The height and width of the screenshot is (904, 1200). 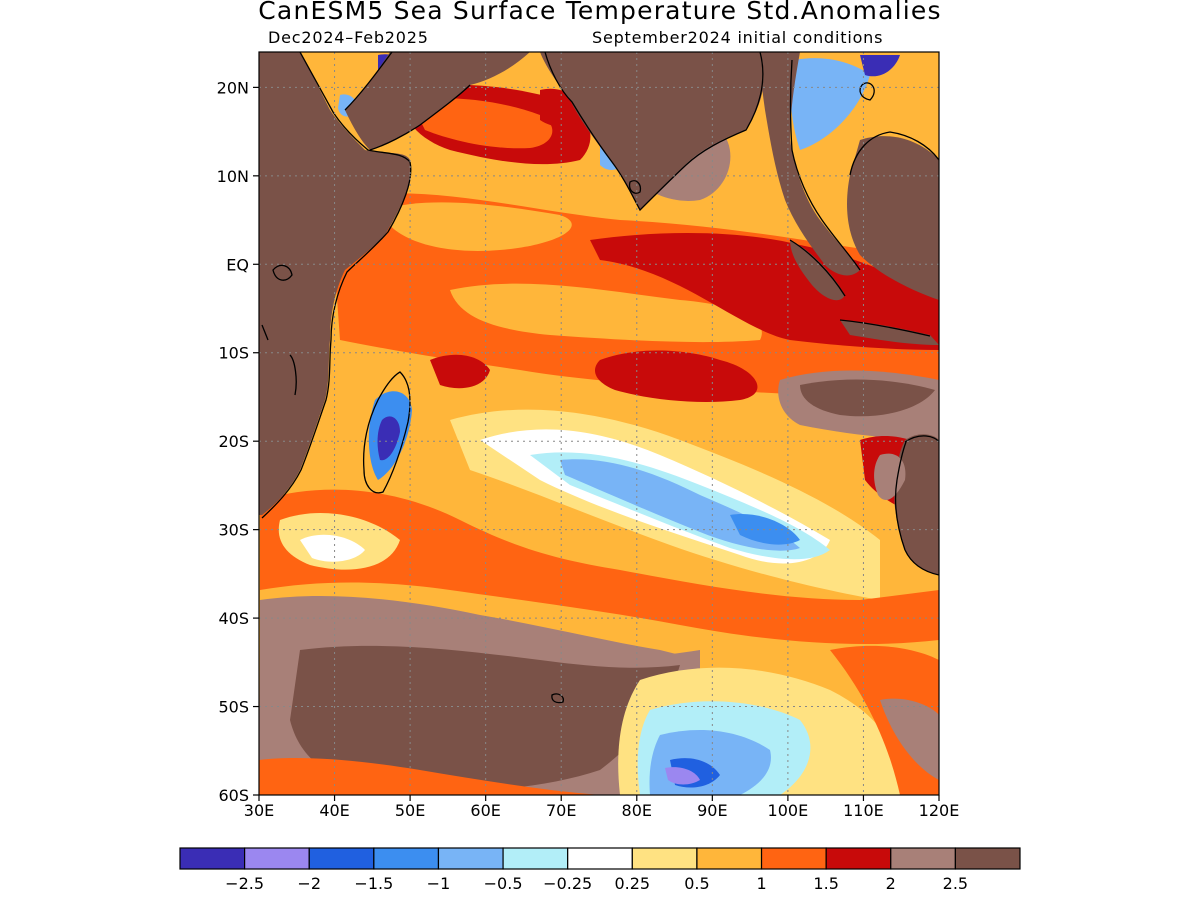 What do you see at coordinates (439, 883) in the screenshot?
I see `colorbar-label: −1` at bounding box center [439, 883].